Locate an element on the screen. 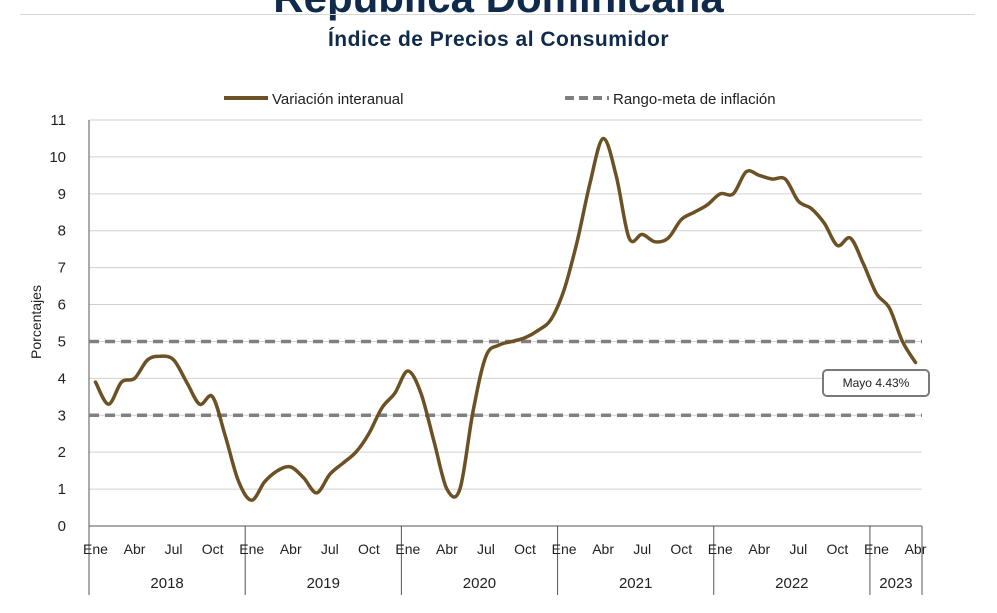 Image resolution: width=997 pixels, height=613 pixels. x-tick-abr-1: Abr is located at coordinates (135, 549).